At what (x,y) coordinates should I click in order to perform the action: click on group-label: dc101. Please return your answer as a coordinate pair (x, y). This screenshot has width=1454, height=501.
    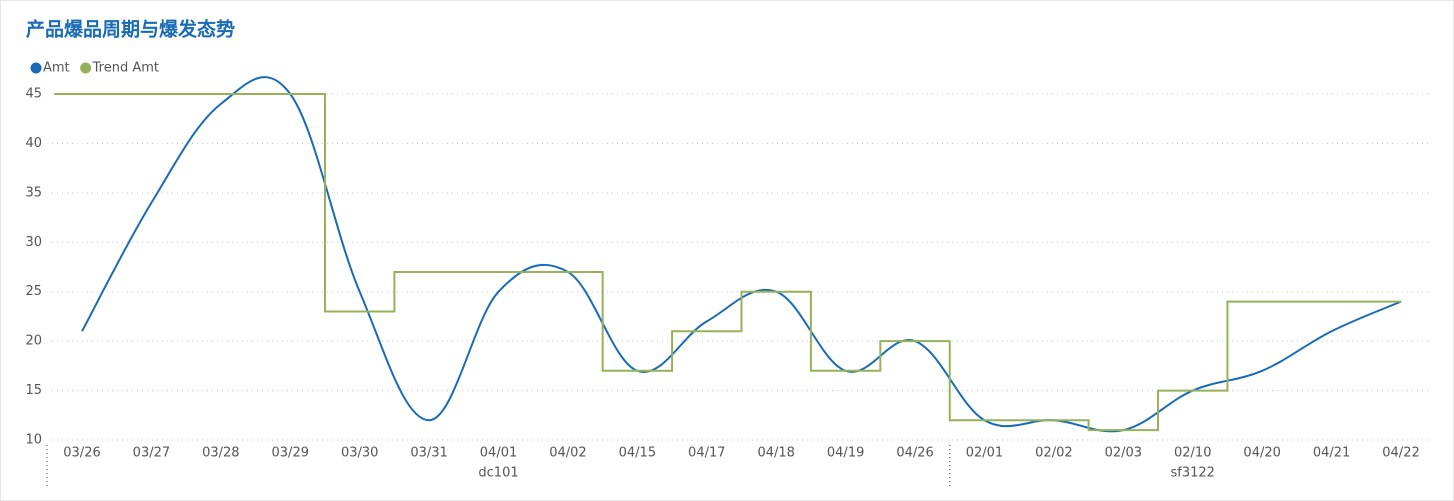
    Looking at the image, I should click on (498, 473).